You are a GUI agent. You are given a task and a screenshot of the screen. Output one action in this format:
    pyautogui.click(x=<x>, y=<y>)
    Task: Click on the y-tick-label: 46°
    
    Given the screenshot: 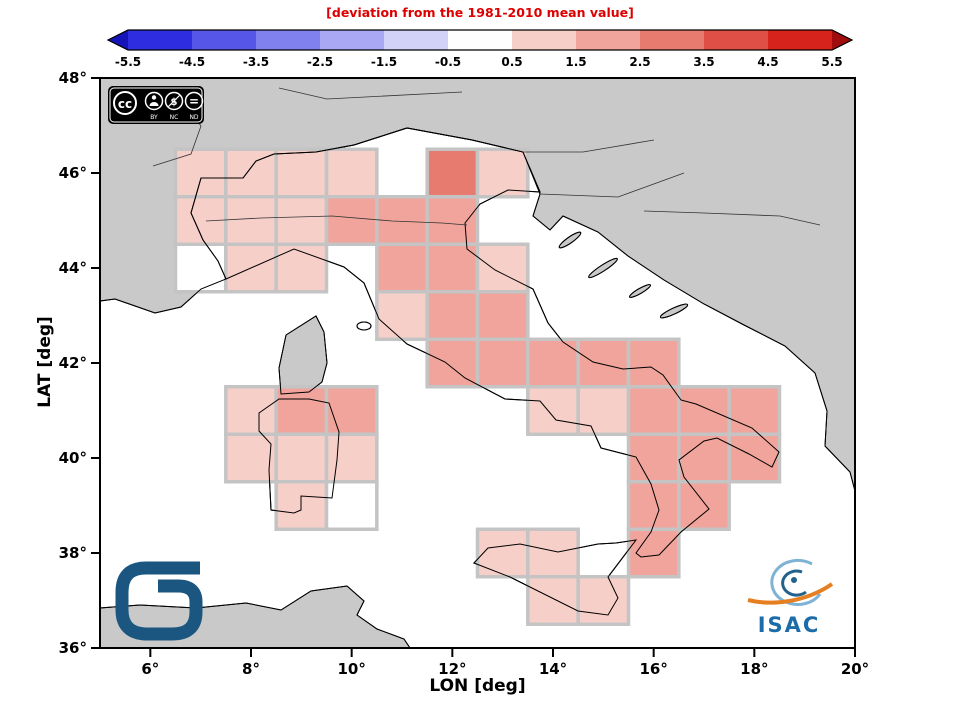 What is the action you would take?
    pyautogui.click(x=73, y=173)
    